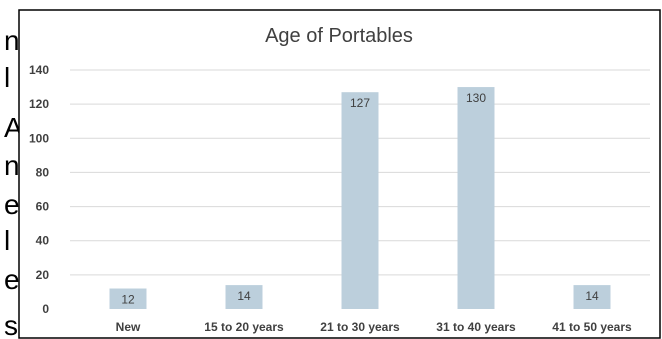 Image resolution: width=662 pixels, height=339 pixels. Describe the element at coordinates (39, 189) in the screenshot. I see `y-axis-ticks: 0 20 40 60 80 100 120 140` at that location.